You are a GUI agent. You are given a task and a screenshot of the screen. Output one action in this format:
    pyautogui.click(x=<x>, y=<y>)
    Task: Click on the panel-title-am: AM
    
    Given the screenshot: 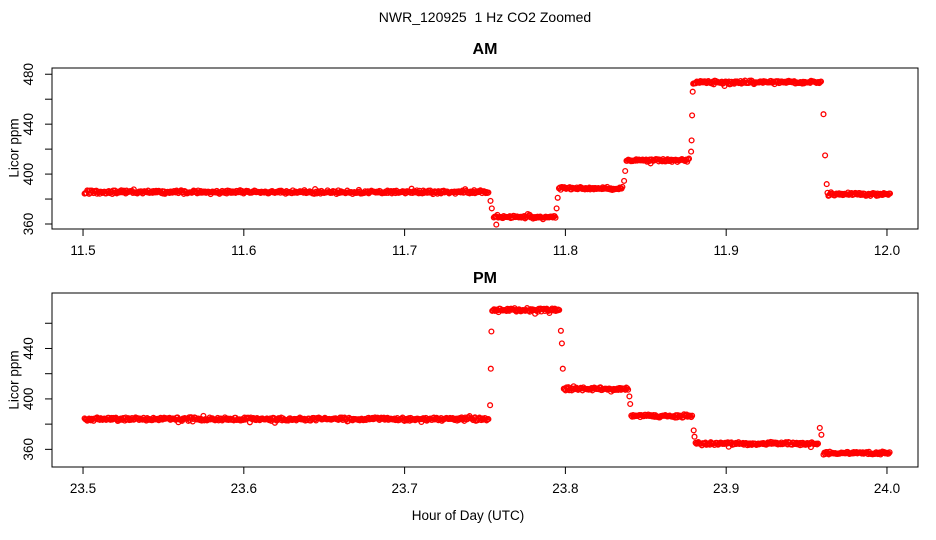 What is the action you would take?
    pyautogui.click(x=485, y=49)
    